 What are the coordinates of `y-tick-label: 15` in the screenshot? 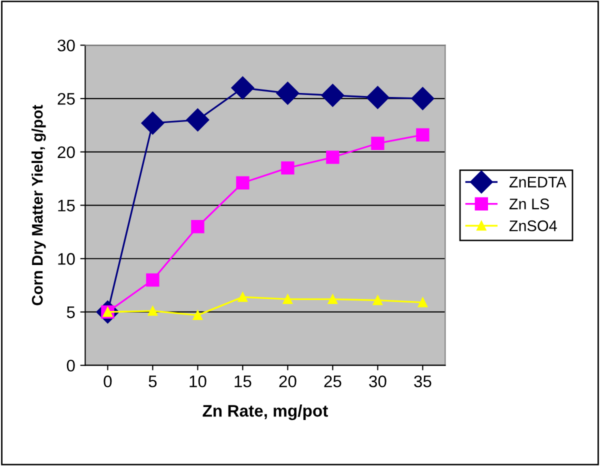 It's located at (66, 206).